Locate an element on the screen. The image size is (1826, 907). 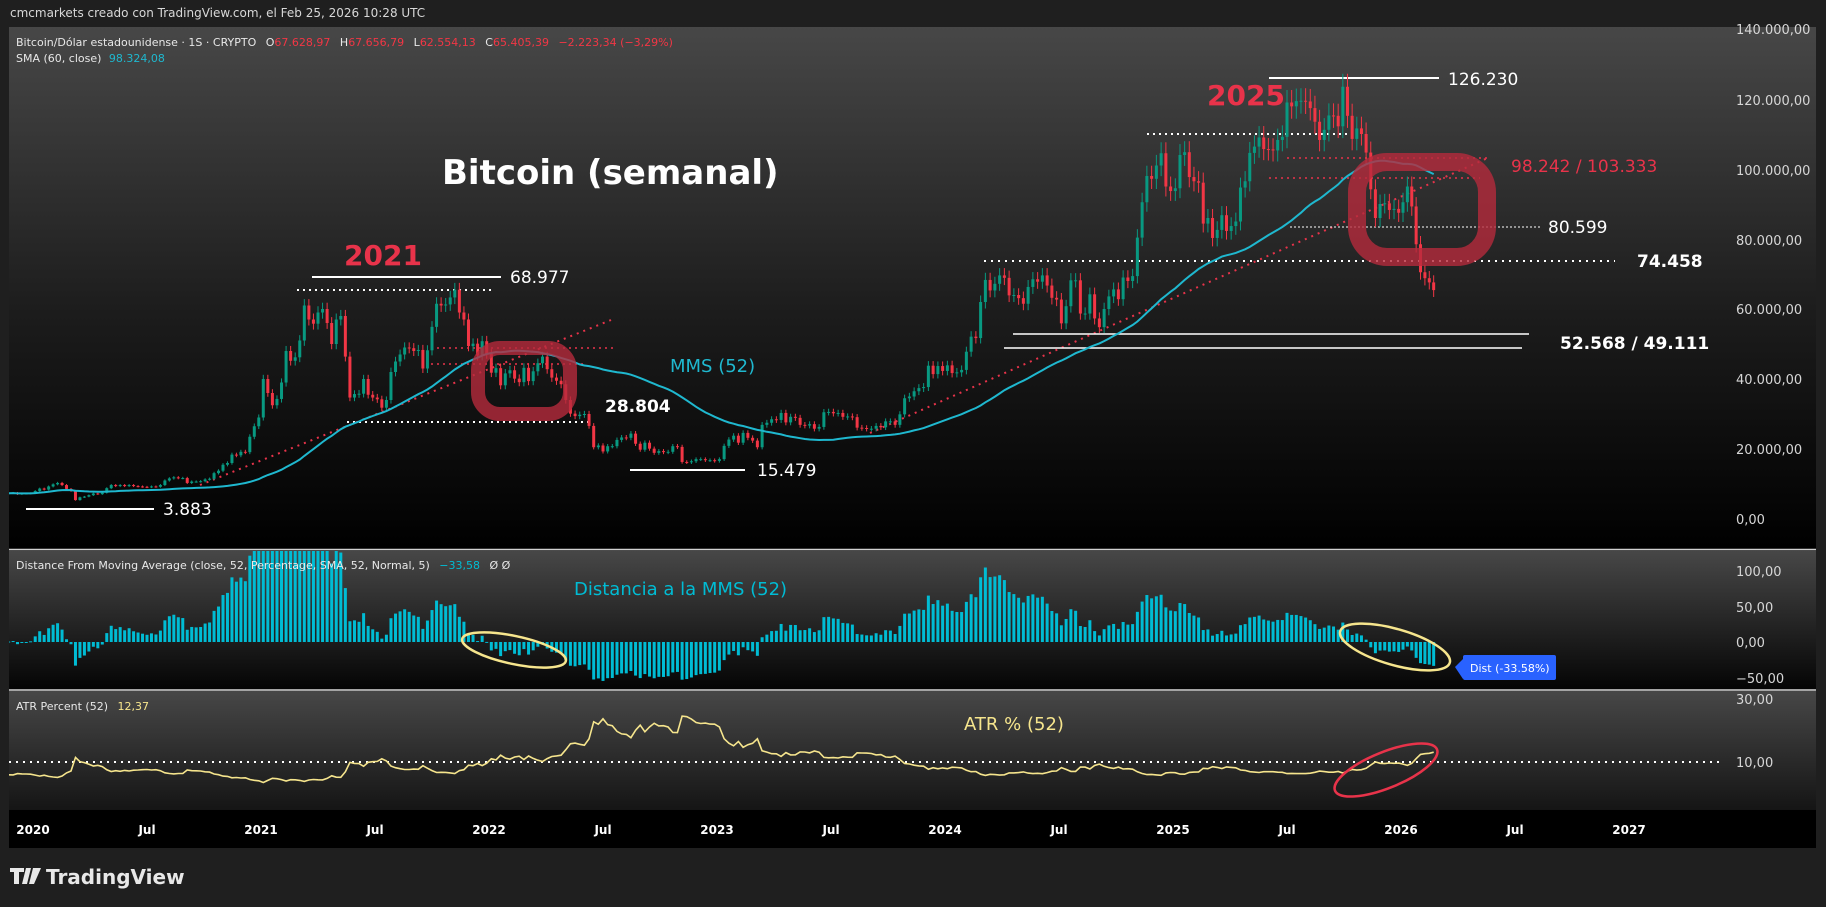
level-label-52568-49111: 52.568 / 49.111 is located at coordinates (1634, 344).